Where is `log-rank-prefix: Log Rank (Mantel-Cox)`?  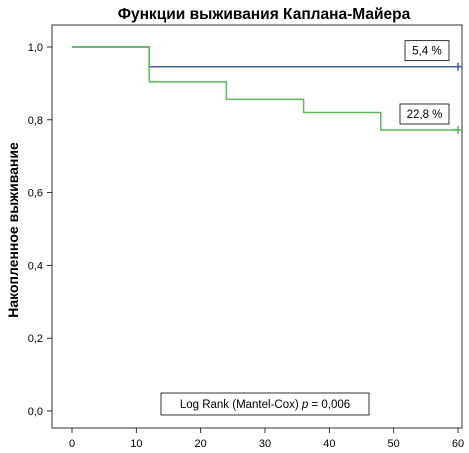 log-rank-prefix: Log Rank (Mantel-Cox) is located at coordinates (241, 405).